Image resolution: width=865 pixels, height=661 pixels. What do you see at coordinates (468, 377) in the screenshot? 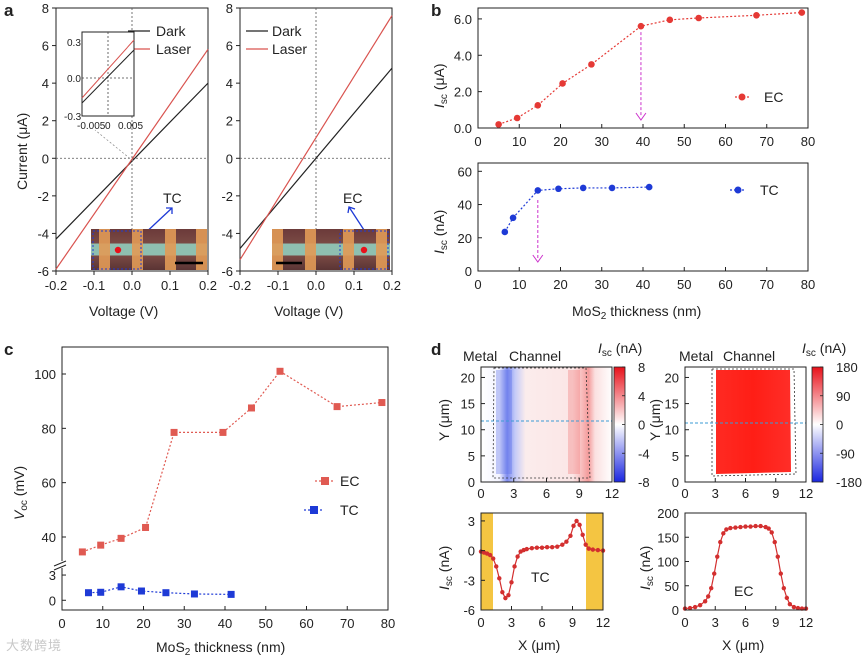
I see `map-left-ytick-label: 20` at bounding box center [468, 377].